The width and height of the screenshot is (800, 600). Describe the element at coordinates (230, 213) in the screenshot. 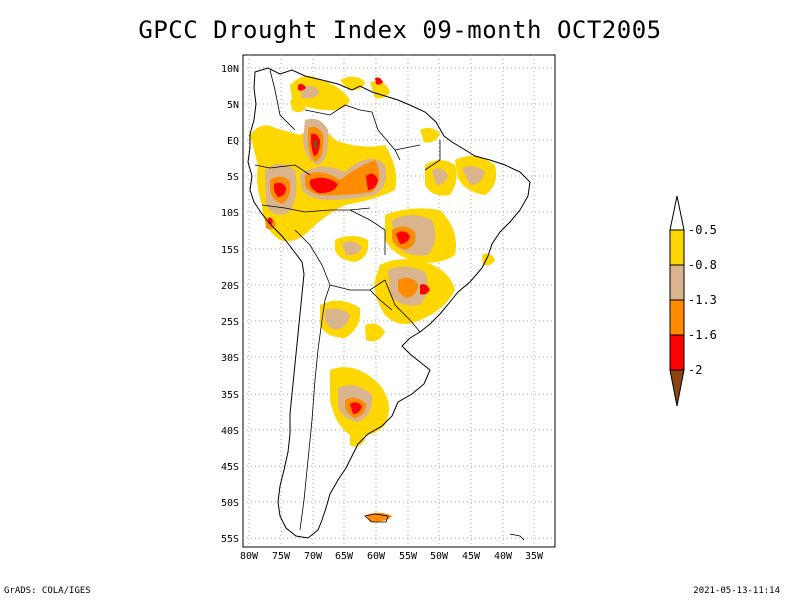

I see `lat-label: 10S` at that location.